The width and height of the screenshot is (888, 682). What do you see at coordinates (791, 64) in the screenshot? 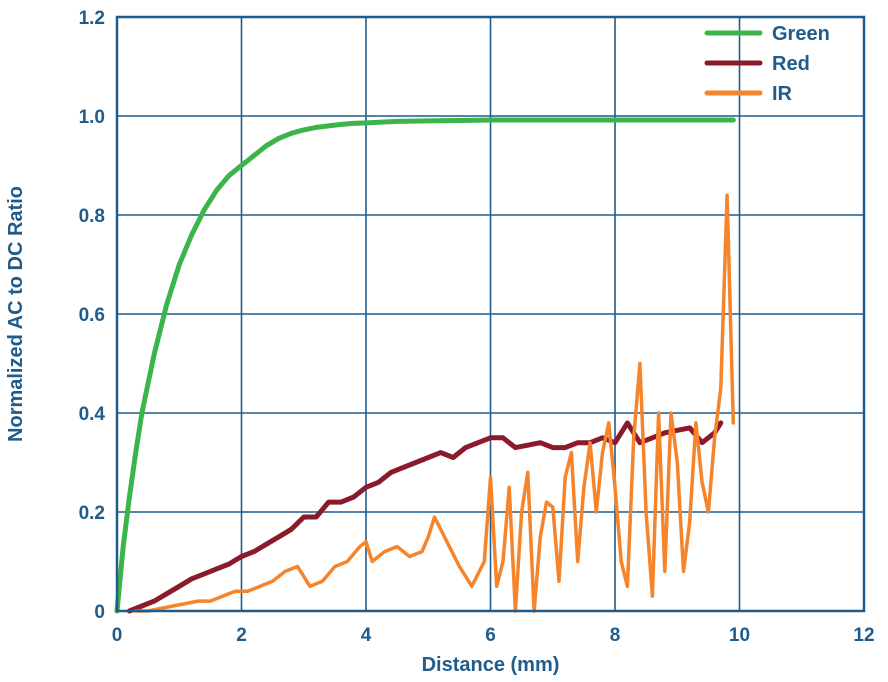
I see `legend-label-red: Red` at bounding box center [791, 64].